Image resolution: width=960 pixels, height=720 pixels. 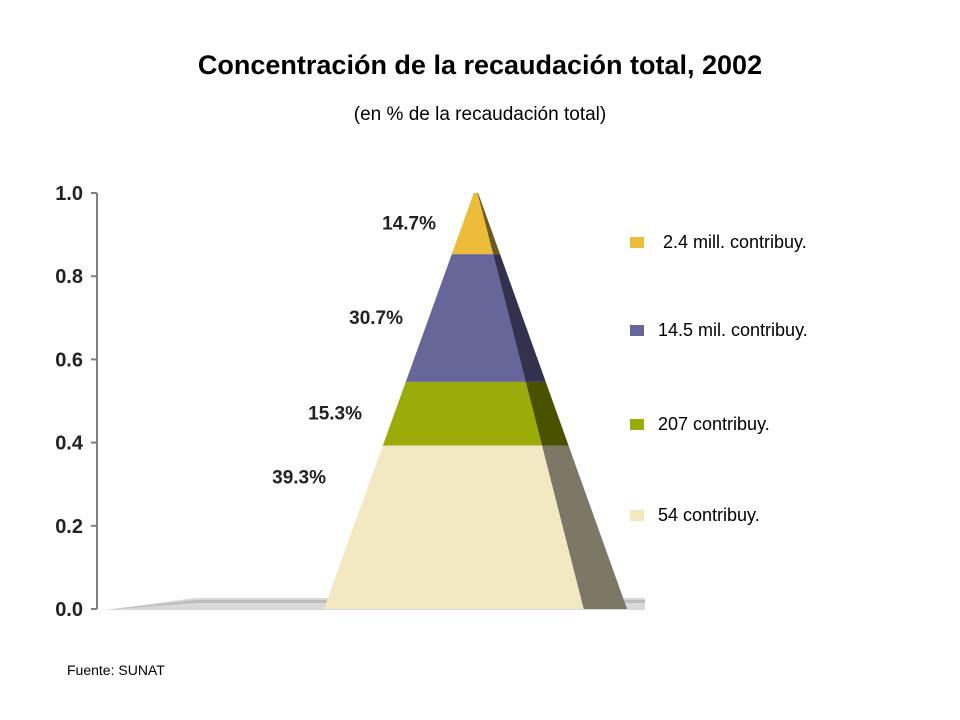 What do you see at coordinates (69, 360) in the screenshot?
I see `y-tick-label: 0.6` at bounding box center [69, 360].